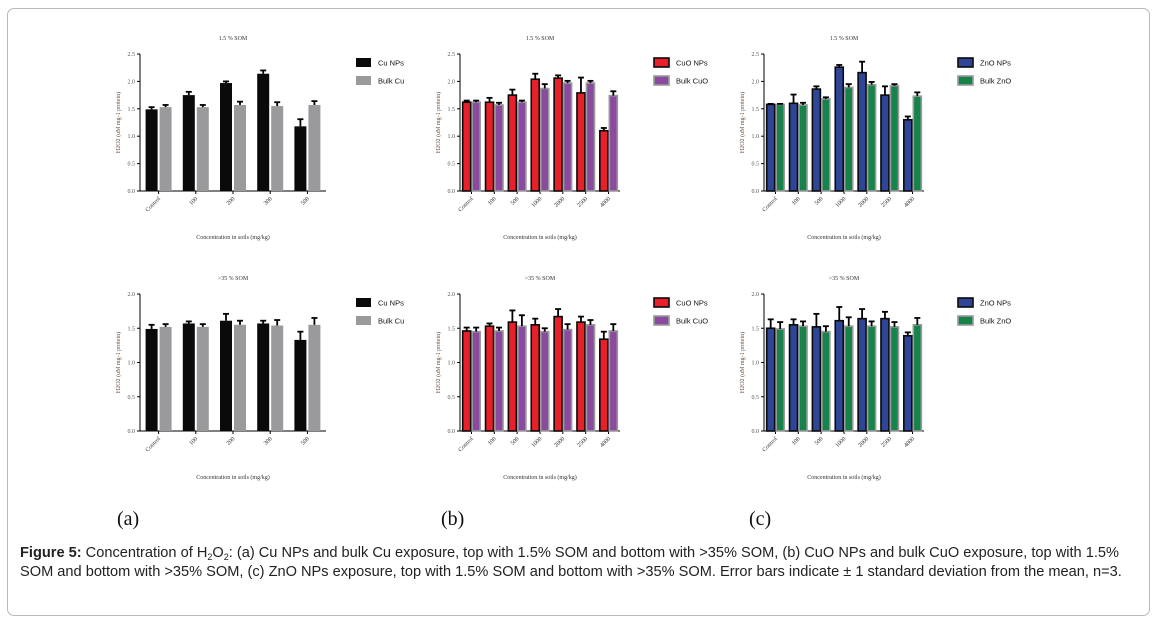  I want to click on chart-title: 1.5 % SOM, so click(233, 39).